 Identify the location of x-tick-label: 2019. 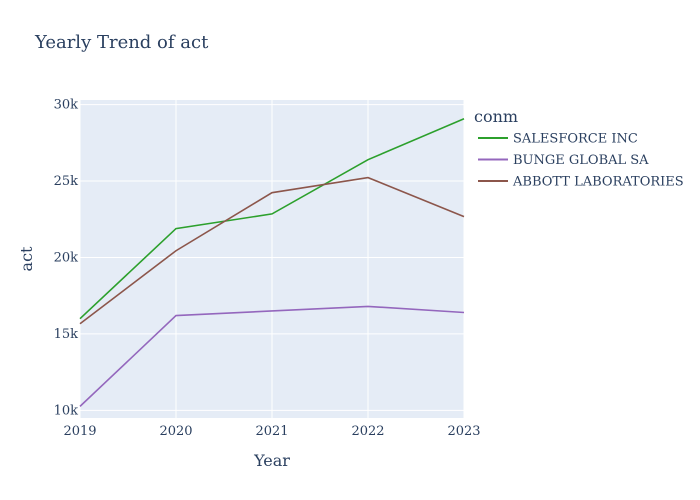
(79, 431).